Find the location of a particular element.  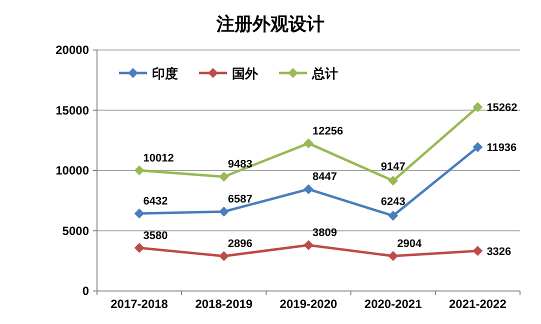

data-label: 11936 is located at coordinates (501, 148).